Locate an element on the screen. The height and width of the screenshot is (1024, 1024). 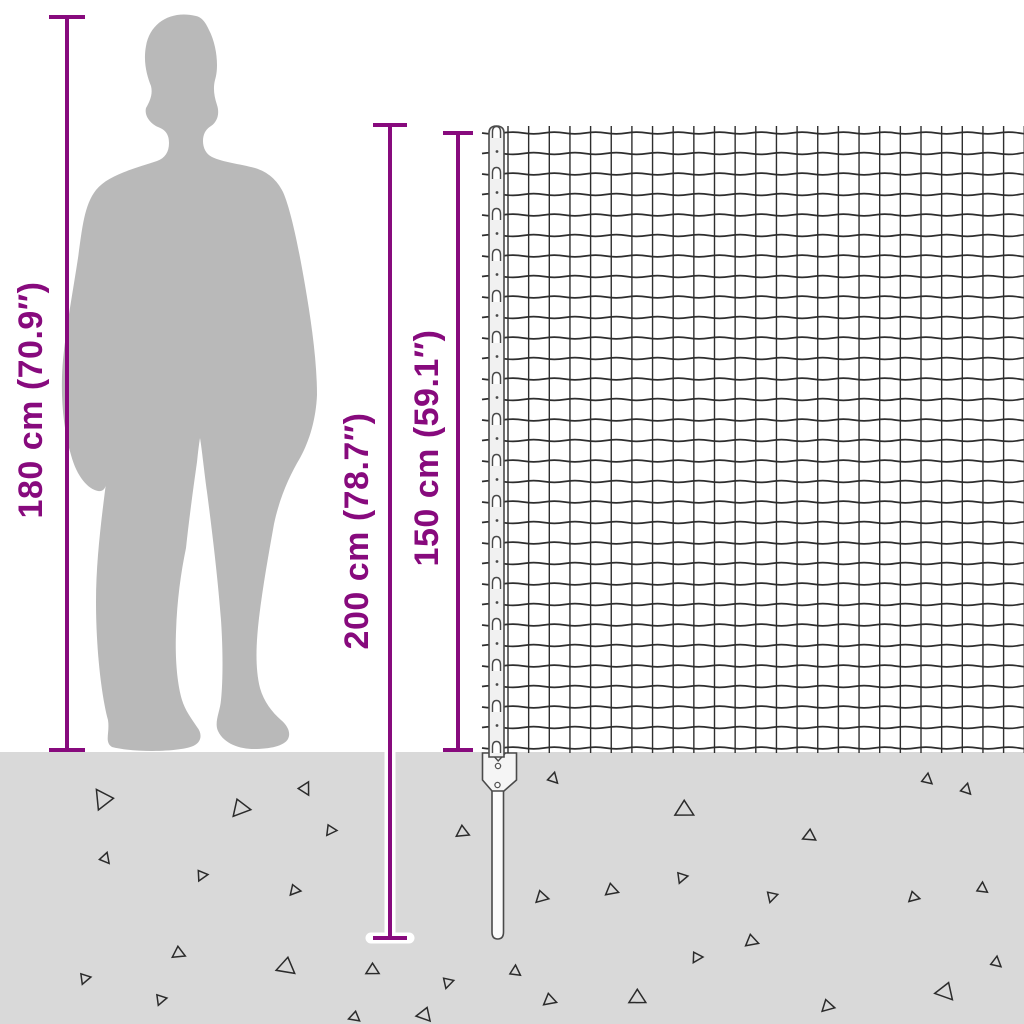
post-ground-stake is located at coordinates (498, 863).